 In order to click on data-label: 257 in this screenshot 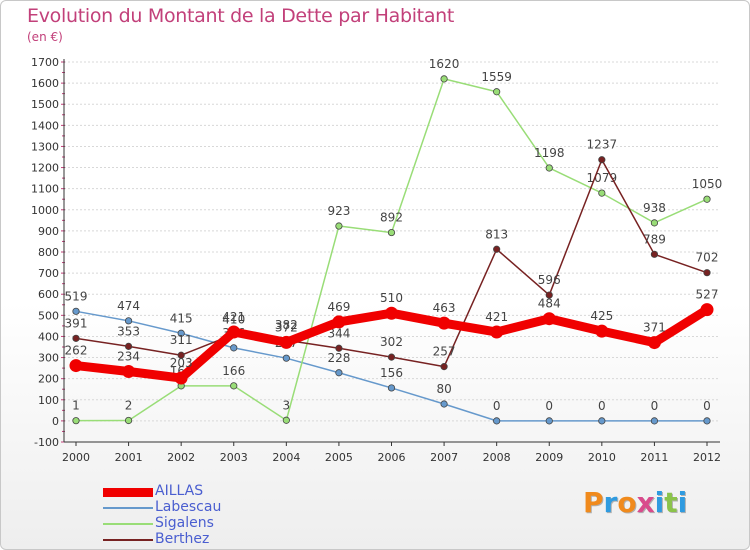, I will do `click(444, 352)`.